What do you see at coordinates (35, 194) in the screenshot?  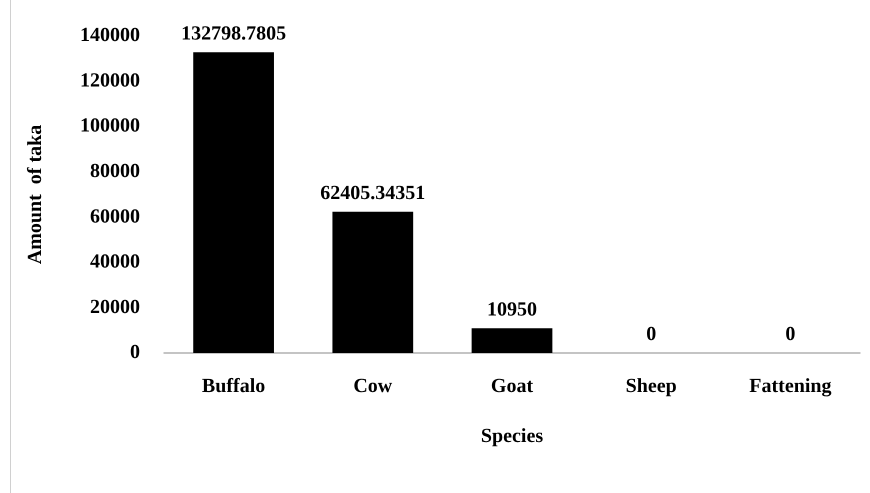 I see `y-axis-title: Amount of taka` at bounding box center [35, 194].